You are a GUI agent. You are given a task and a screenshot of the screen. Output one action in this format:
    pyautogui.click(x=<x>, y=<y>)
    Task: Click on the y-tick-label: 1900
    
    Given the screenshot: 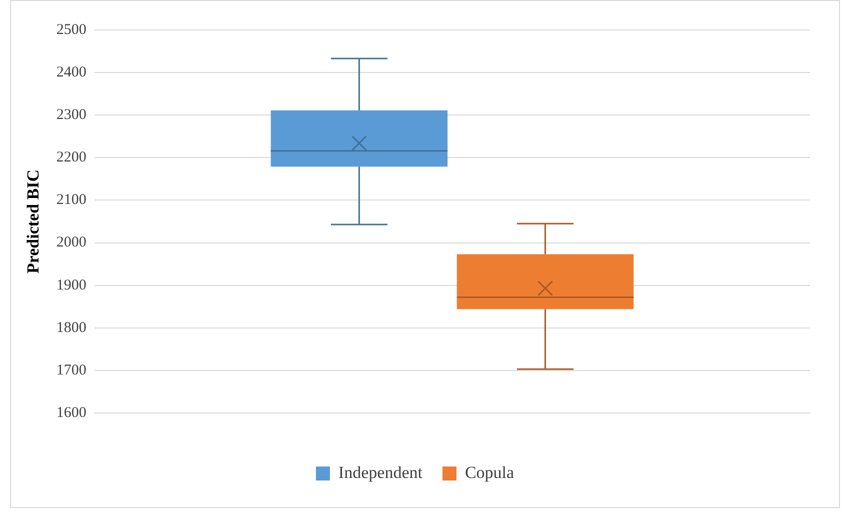 What is the action you would take?
    pyautogui.click(x=71, y=285)
    